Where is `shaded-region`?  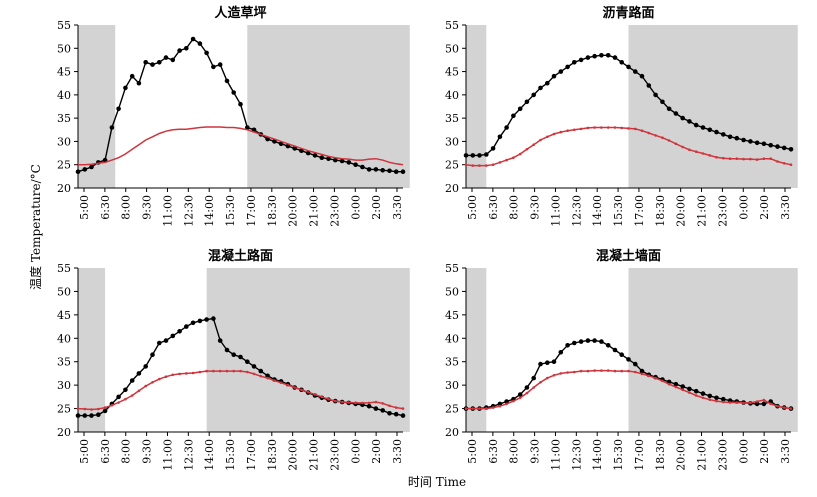 shaded-region is located at coordinates (328, 106).